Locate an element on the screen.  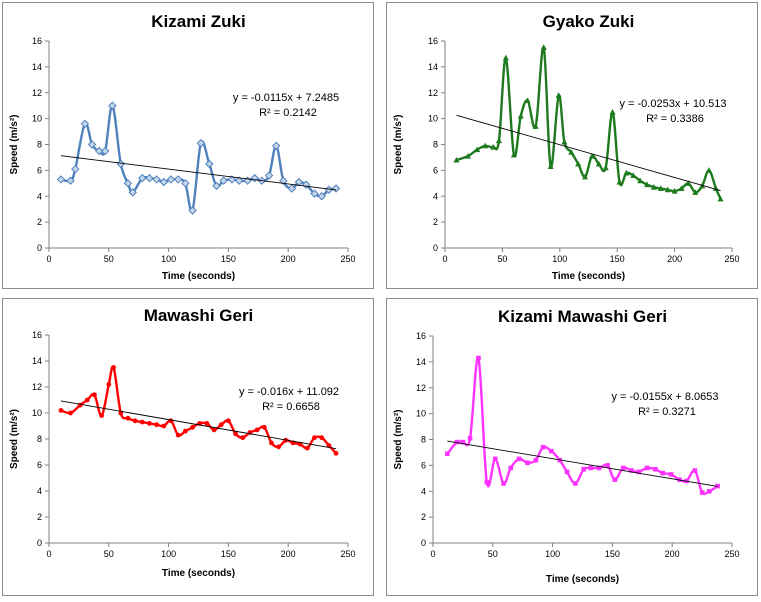
trendline-equation: y = -0.0253x + 10.513 is located at coordinates (672, 104).